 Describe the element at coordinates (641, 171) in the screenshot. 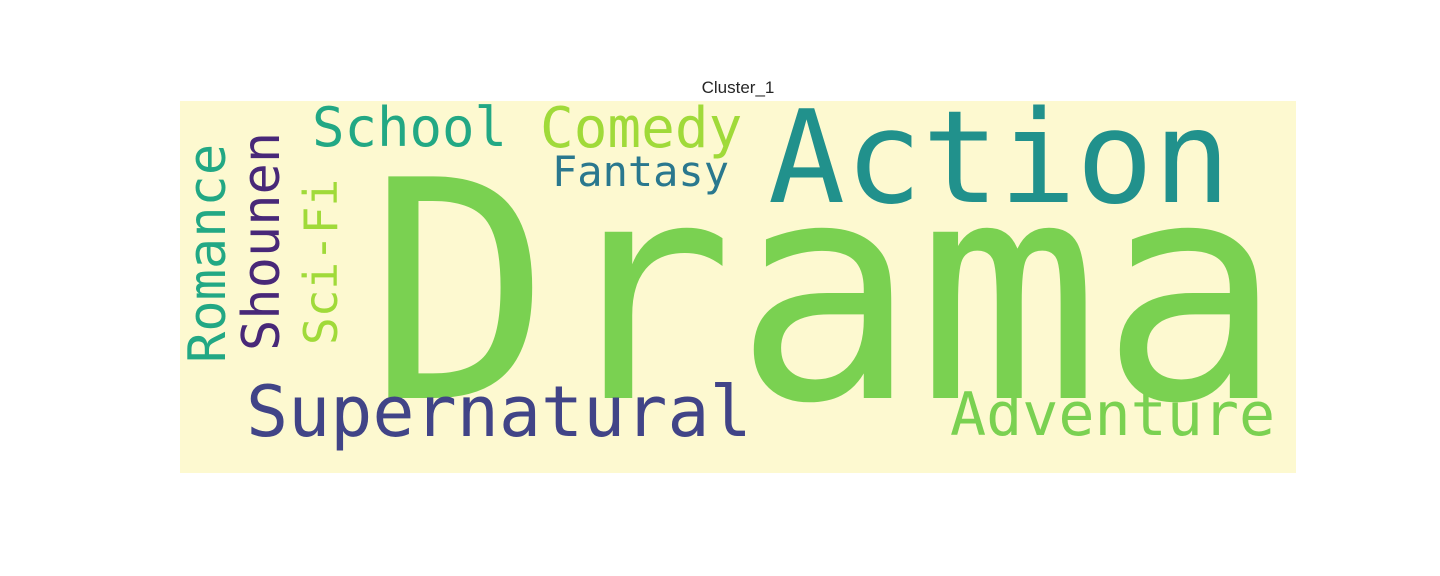

I see `word-fantasy: Fantasy` at that location.